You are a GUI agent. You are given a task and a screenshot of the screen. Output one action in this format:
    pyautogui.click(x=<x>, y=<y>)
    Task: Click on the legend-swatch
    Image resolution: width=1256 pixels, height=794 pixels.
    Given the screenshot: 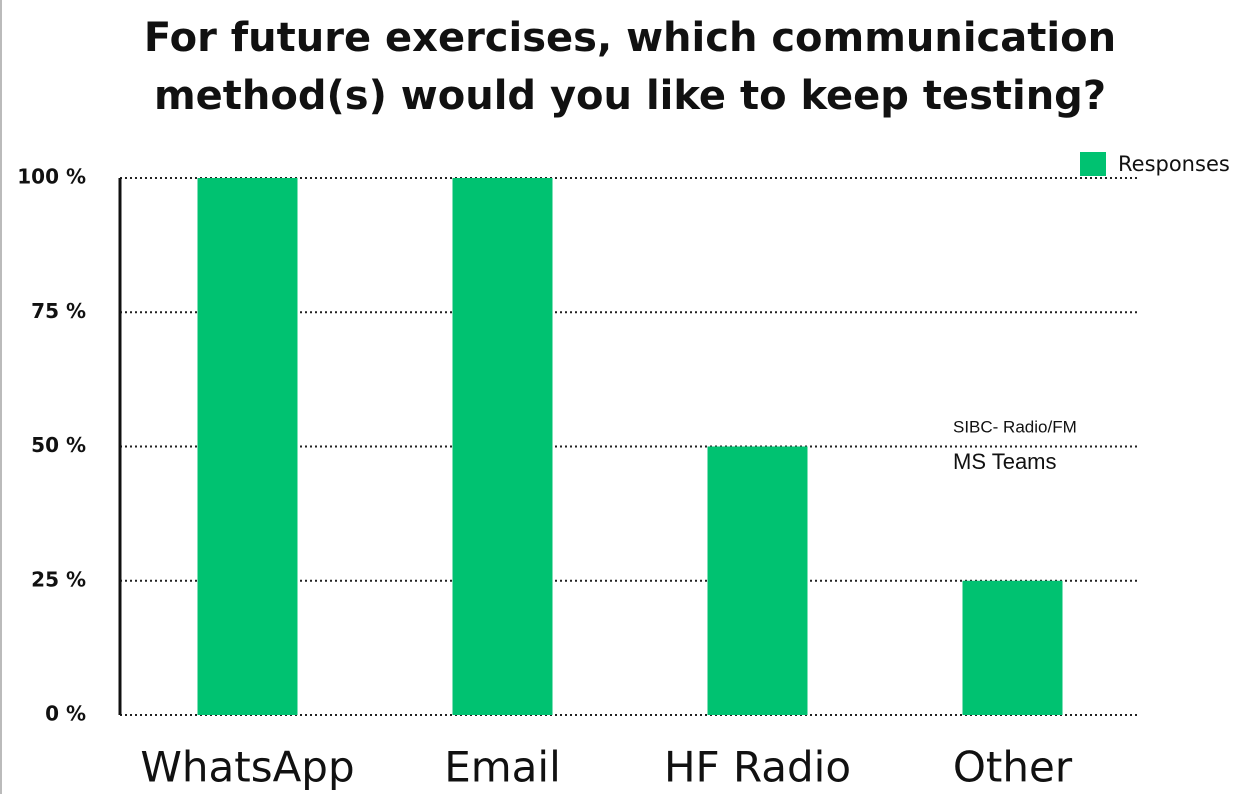 What is the action you would take?
    pyautogui.click(x=1093, y=164)
    